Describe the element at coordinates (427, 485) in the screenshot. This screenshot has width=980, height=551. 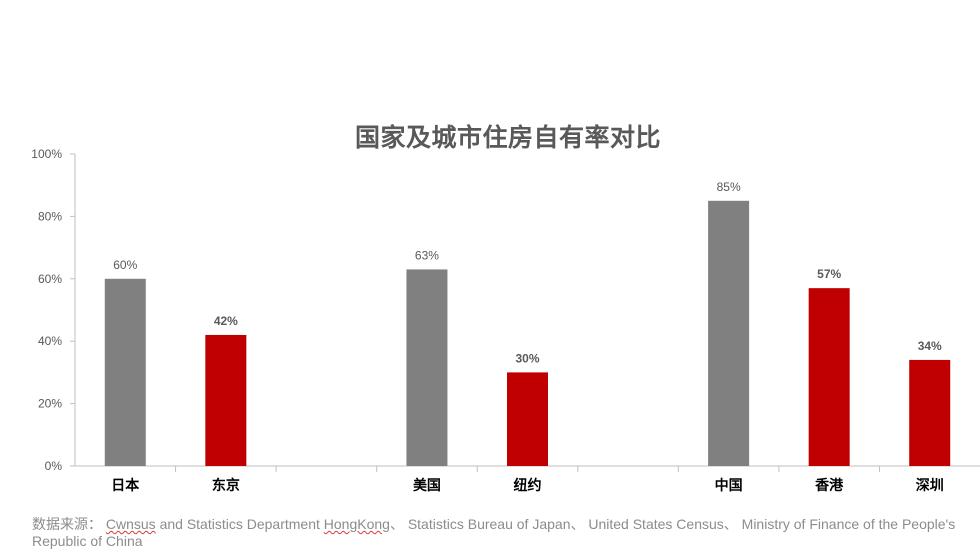
I see `category-label: 美国` at that location.